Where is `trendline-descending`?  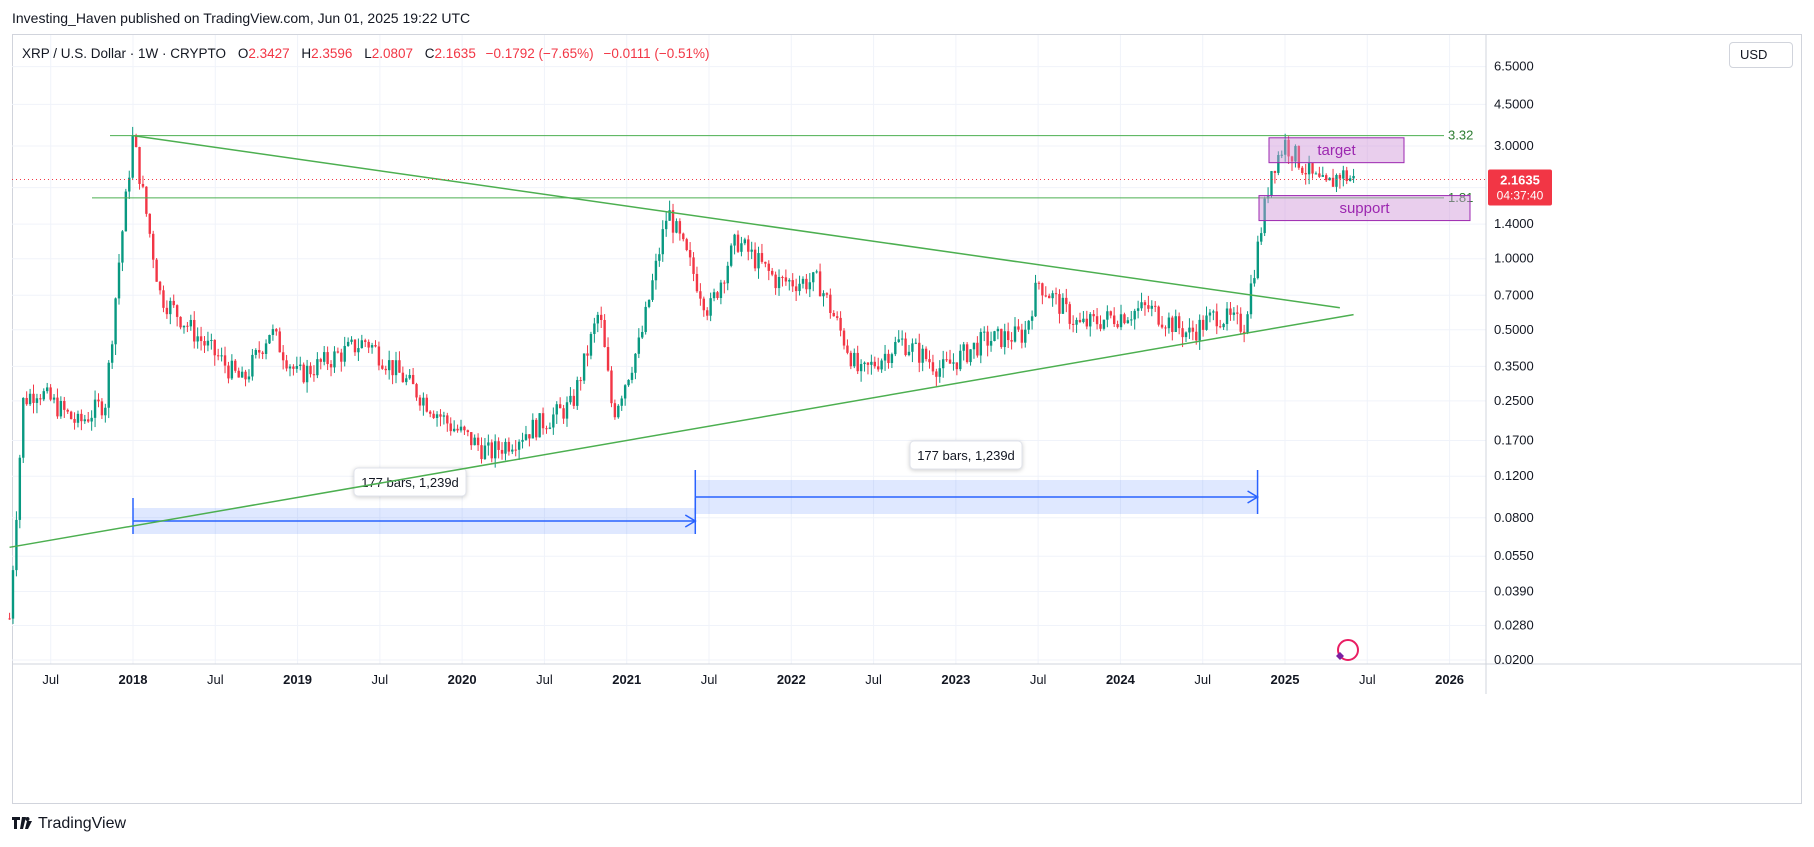 trendline-descending is located at coordinates (736, 221).